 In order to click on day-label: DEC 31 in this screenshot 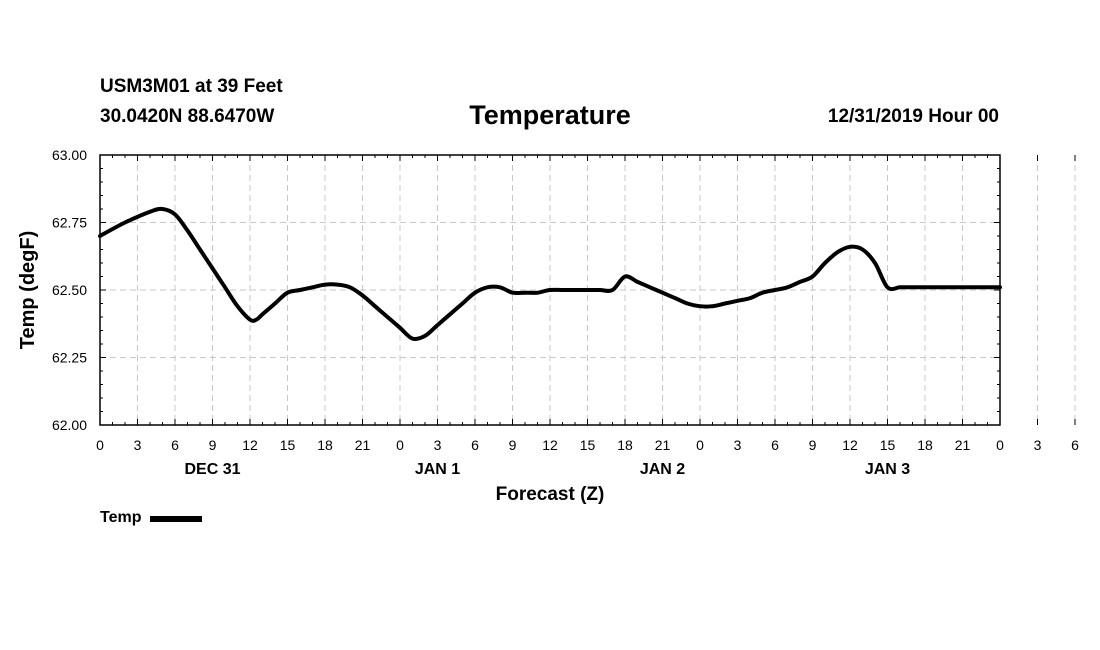, I will do `click(212, 469)`.